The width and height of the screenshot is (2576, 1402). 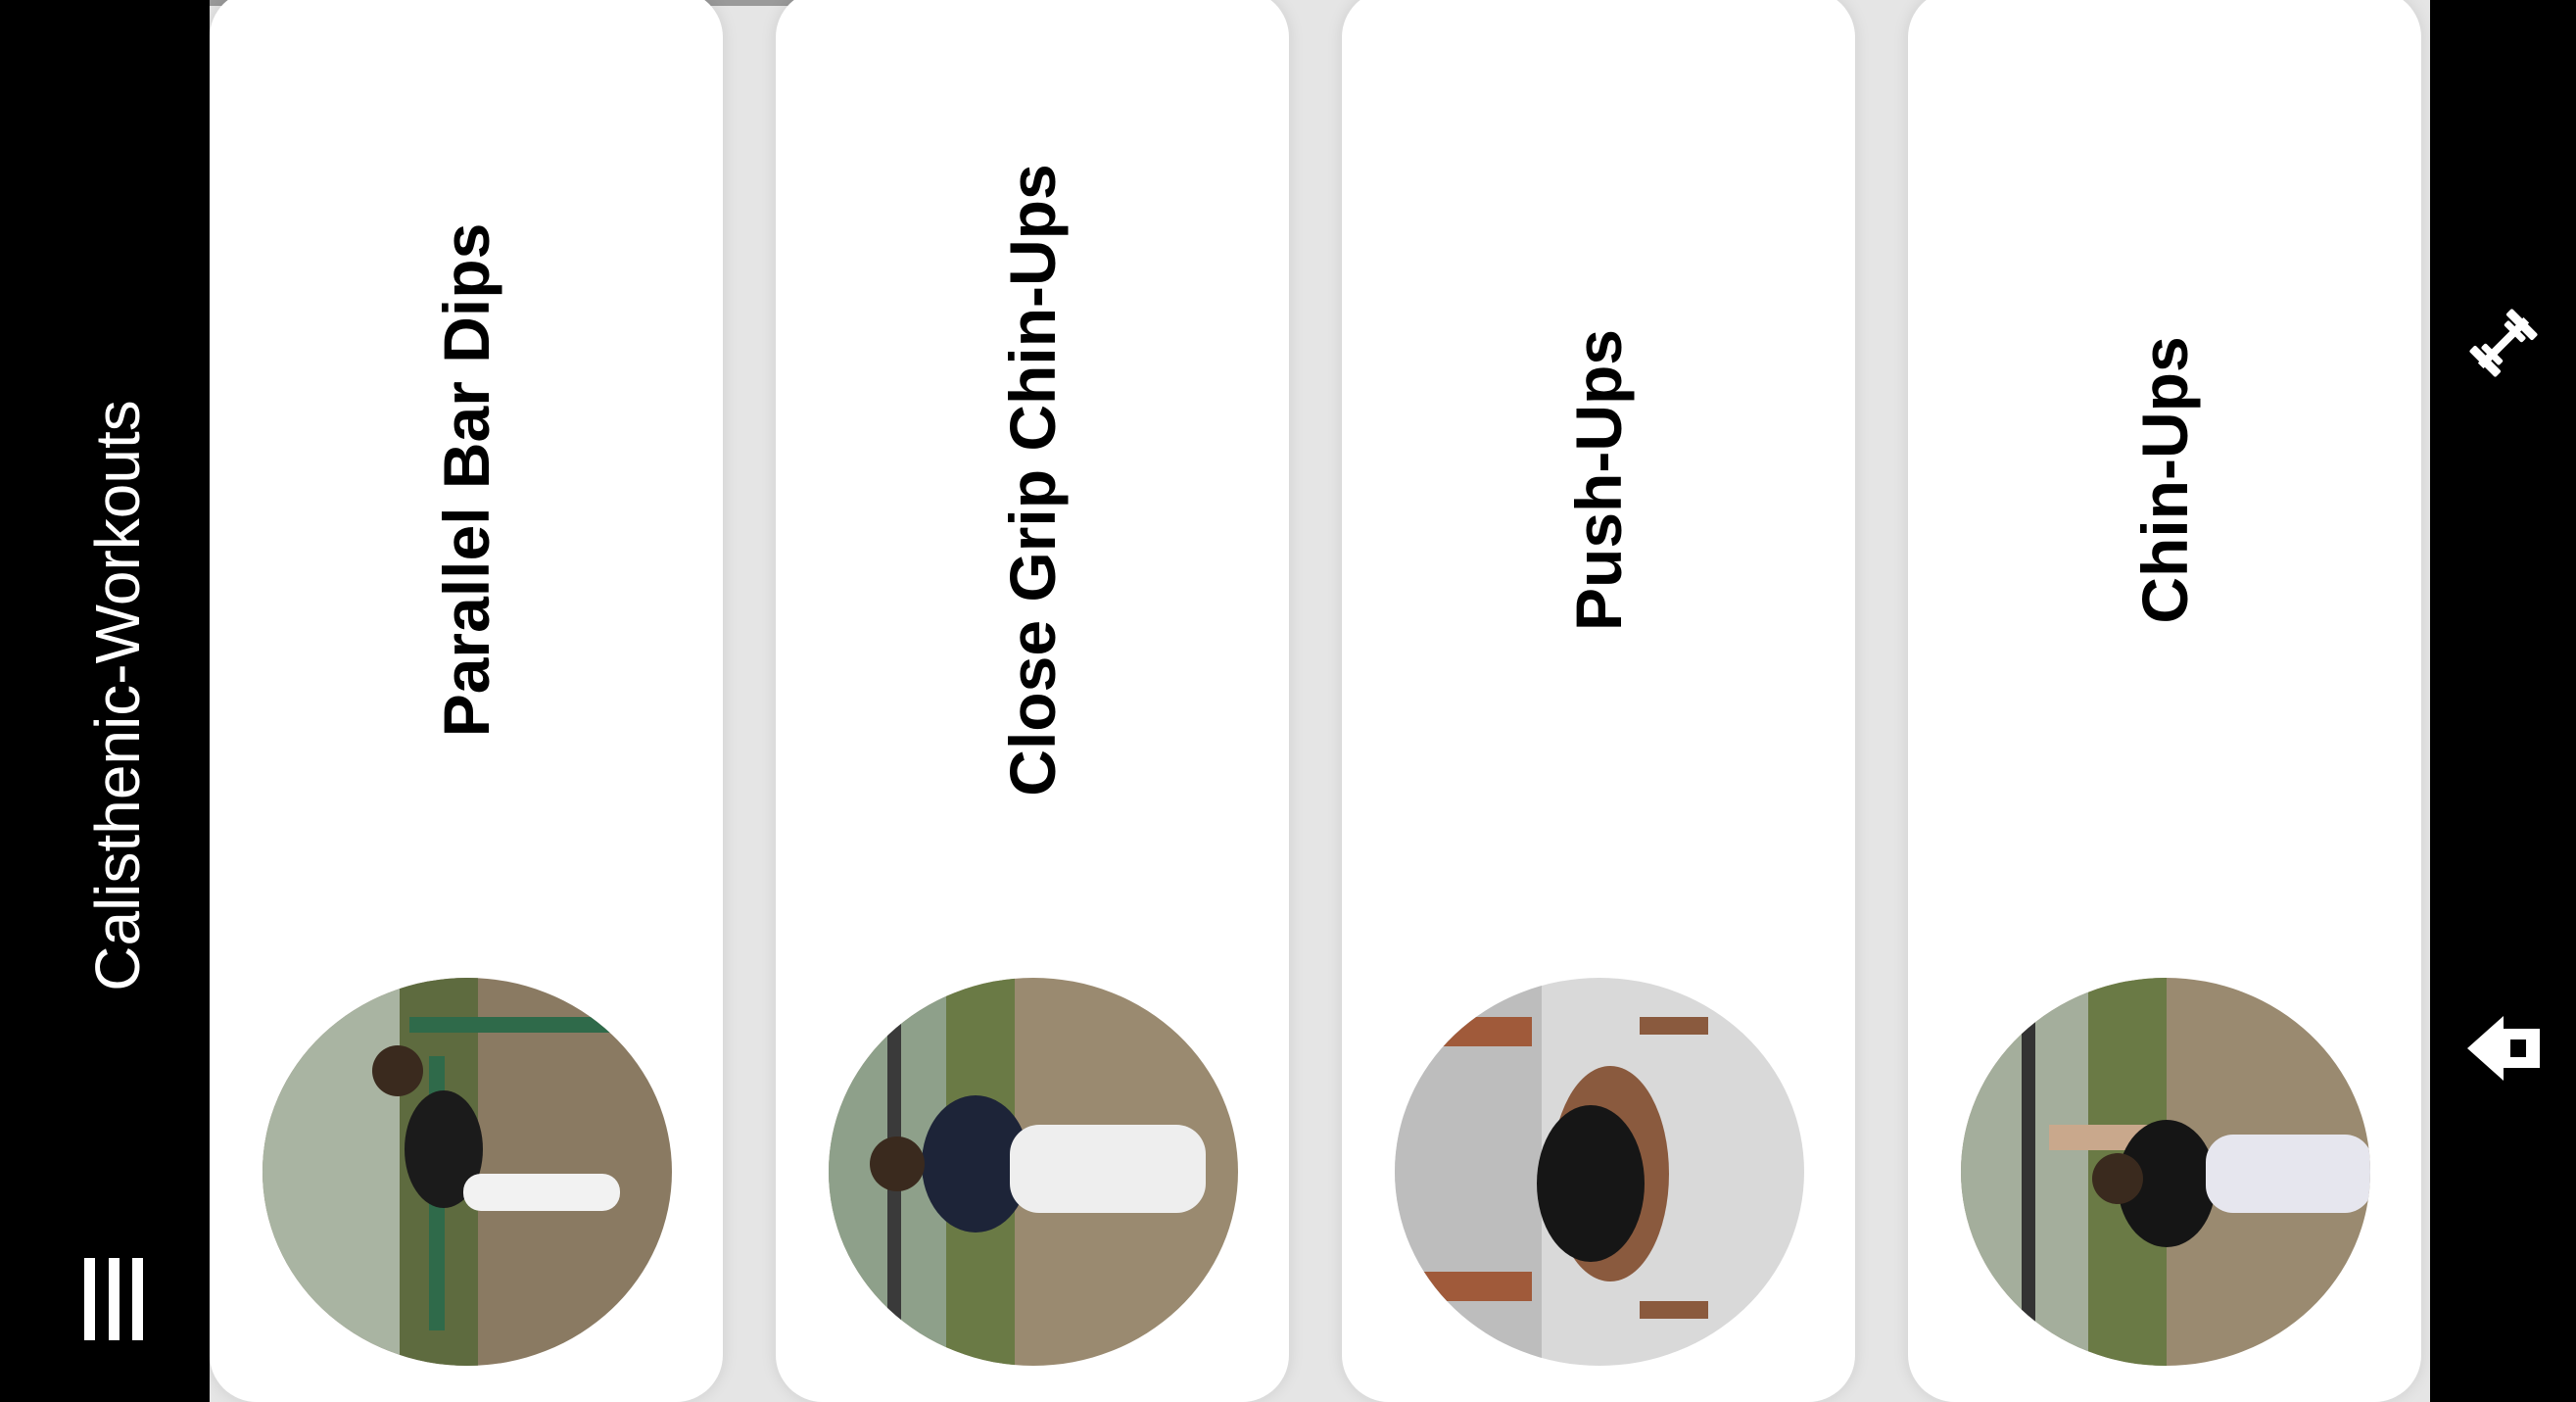 What do you see at coordinates (2164, 480) in the screenshot?
I see `workout-title: Chin-Ups` at bounding box center [2164, 480].